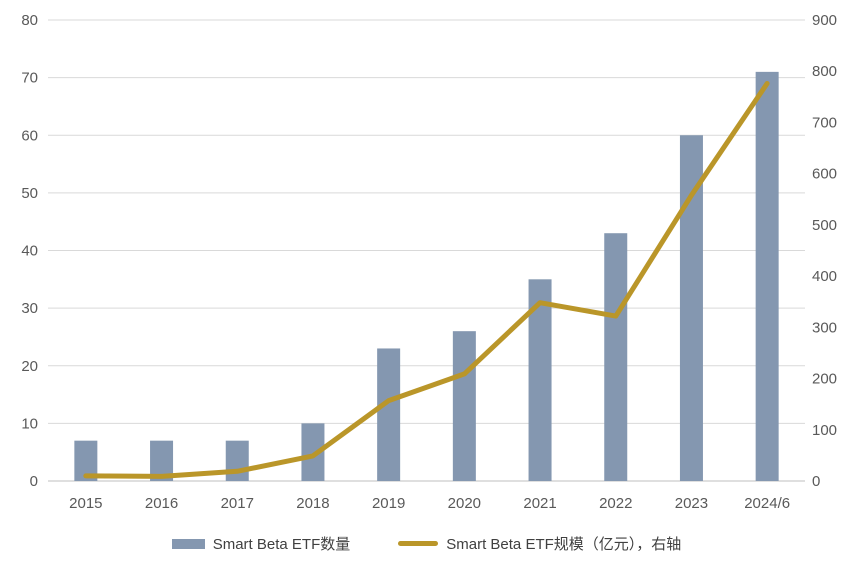 This screenshot has height=568, width=853. I want to click on right-axis-tick-label: 300, so click(824, 327).